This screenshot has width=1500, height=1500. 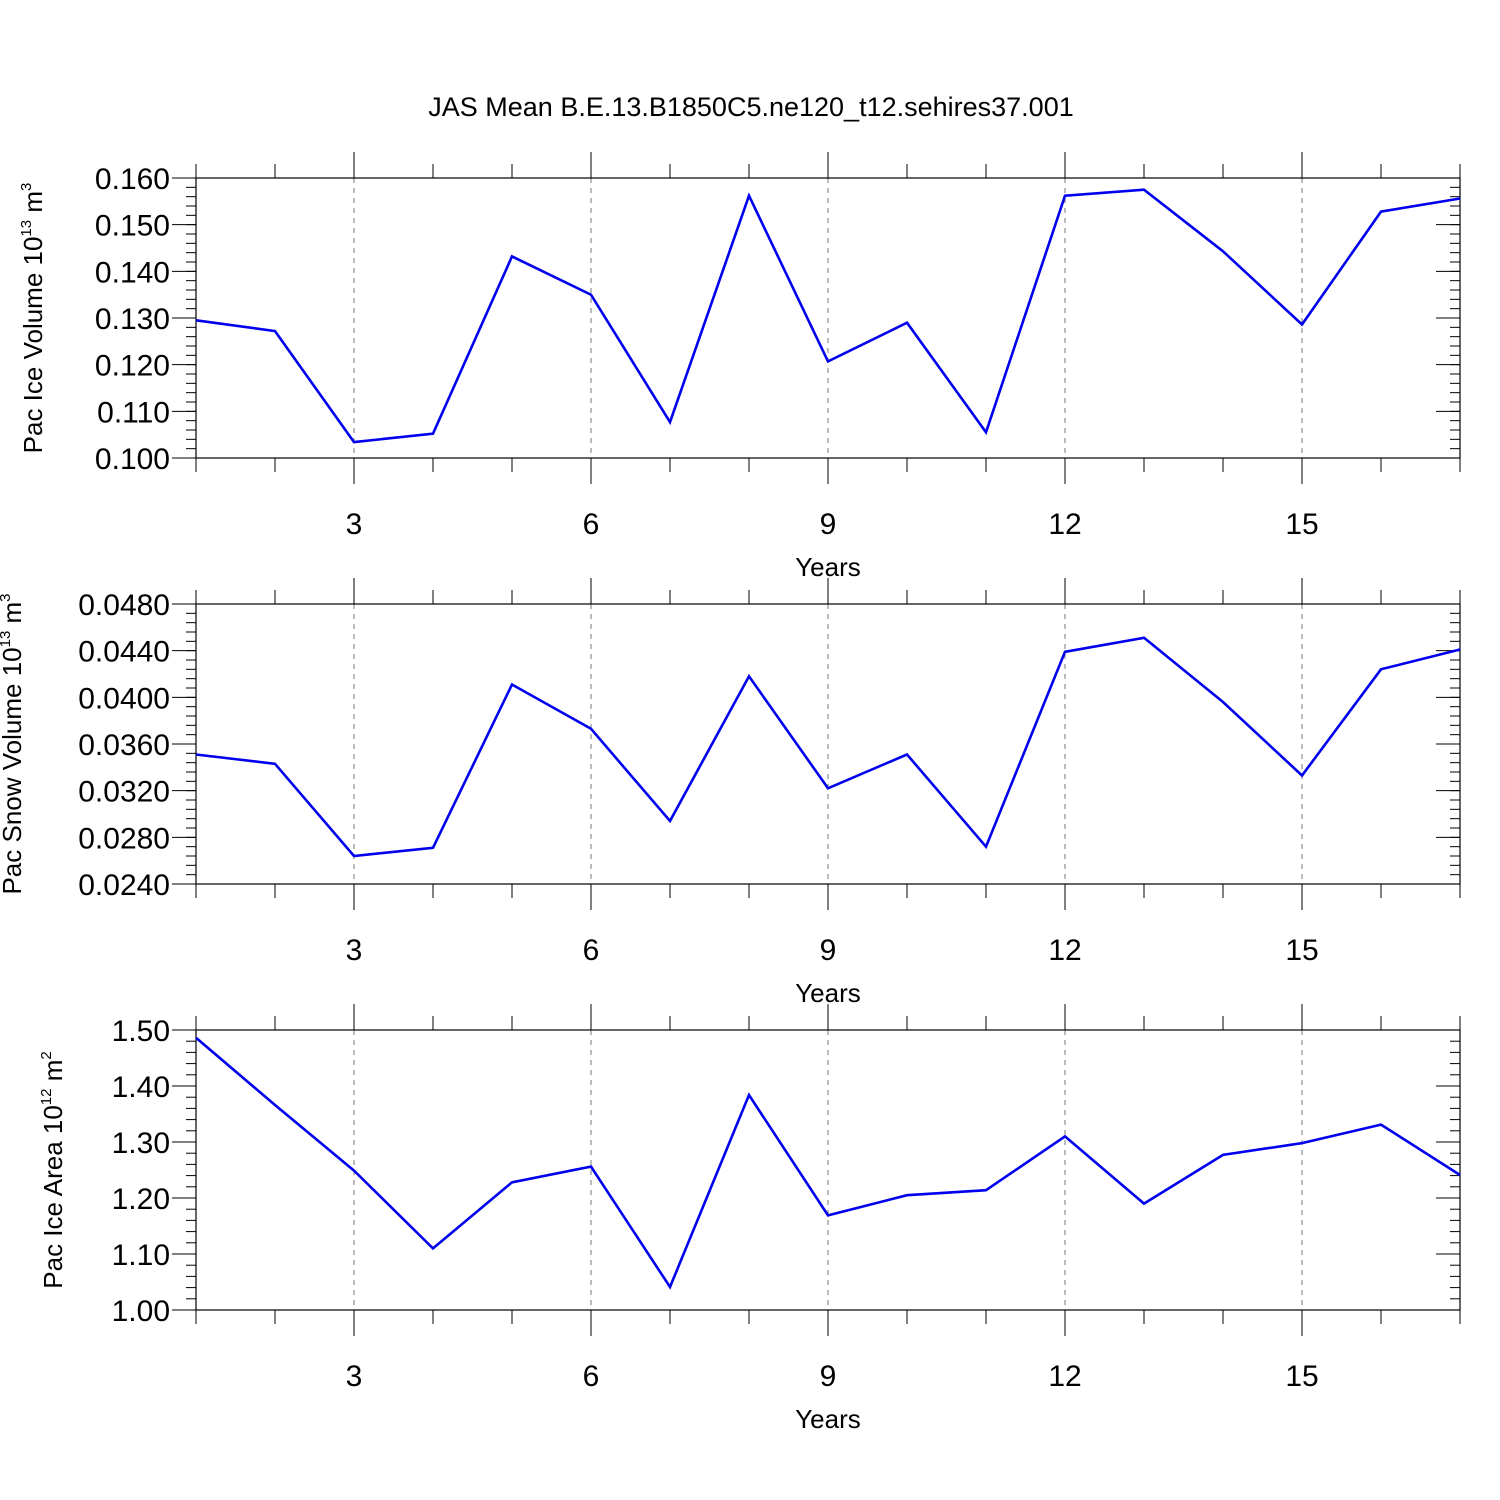 I want to click on y-tick-label: 1.00, so click(x=141, y=1311).